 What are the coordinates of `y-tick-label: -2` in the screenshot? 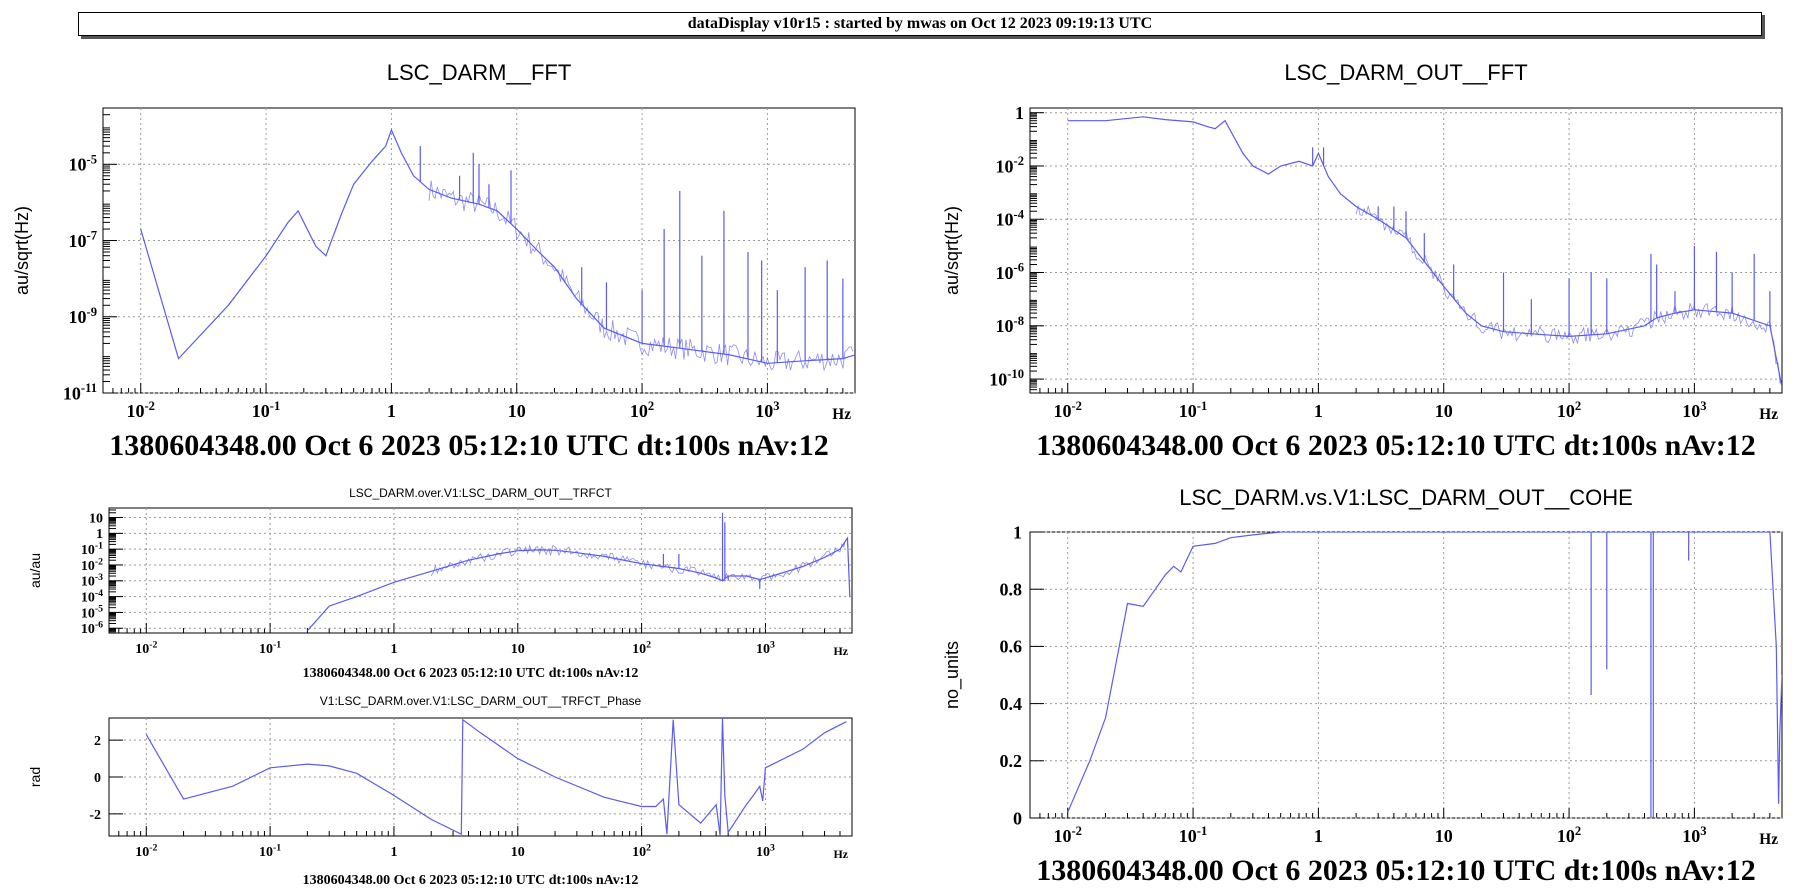 It's located at (95, 815).